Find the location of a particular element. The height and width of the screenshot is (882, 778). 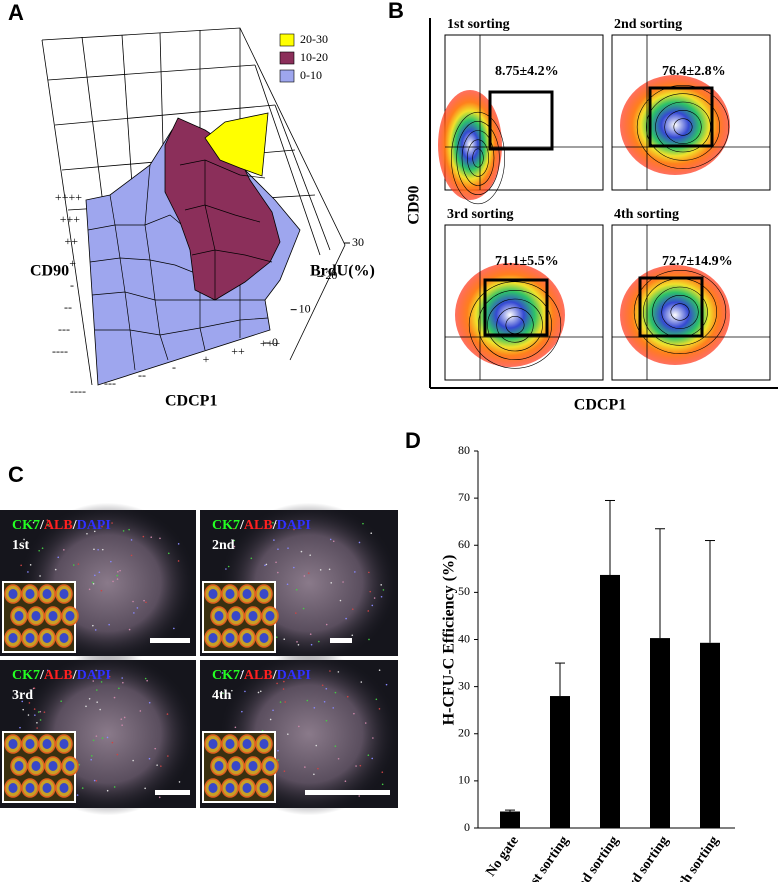

y-axis-label: CD90 is located at coordinates (414, 204).